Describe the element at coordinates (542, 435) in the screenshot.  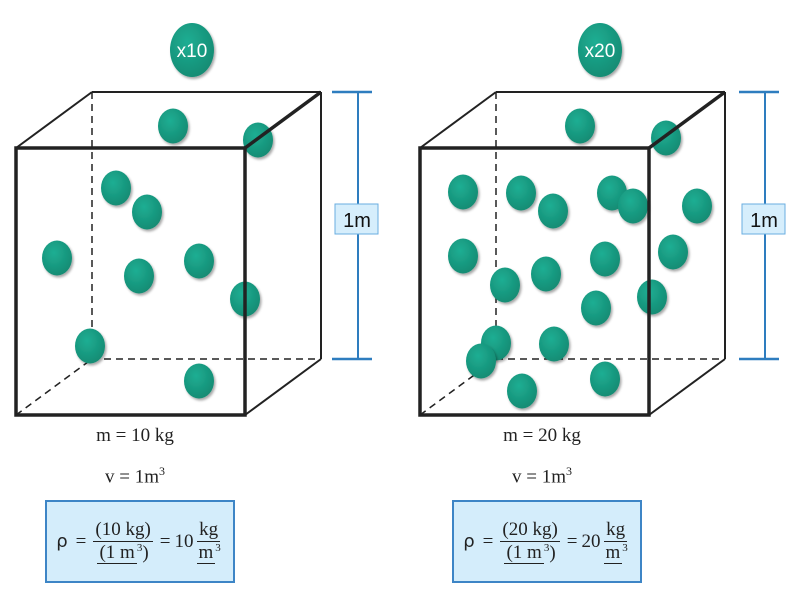
I see `mass-label-2: m = 20 kg` at that location.